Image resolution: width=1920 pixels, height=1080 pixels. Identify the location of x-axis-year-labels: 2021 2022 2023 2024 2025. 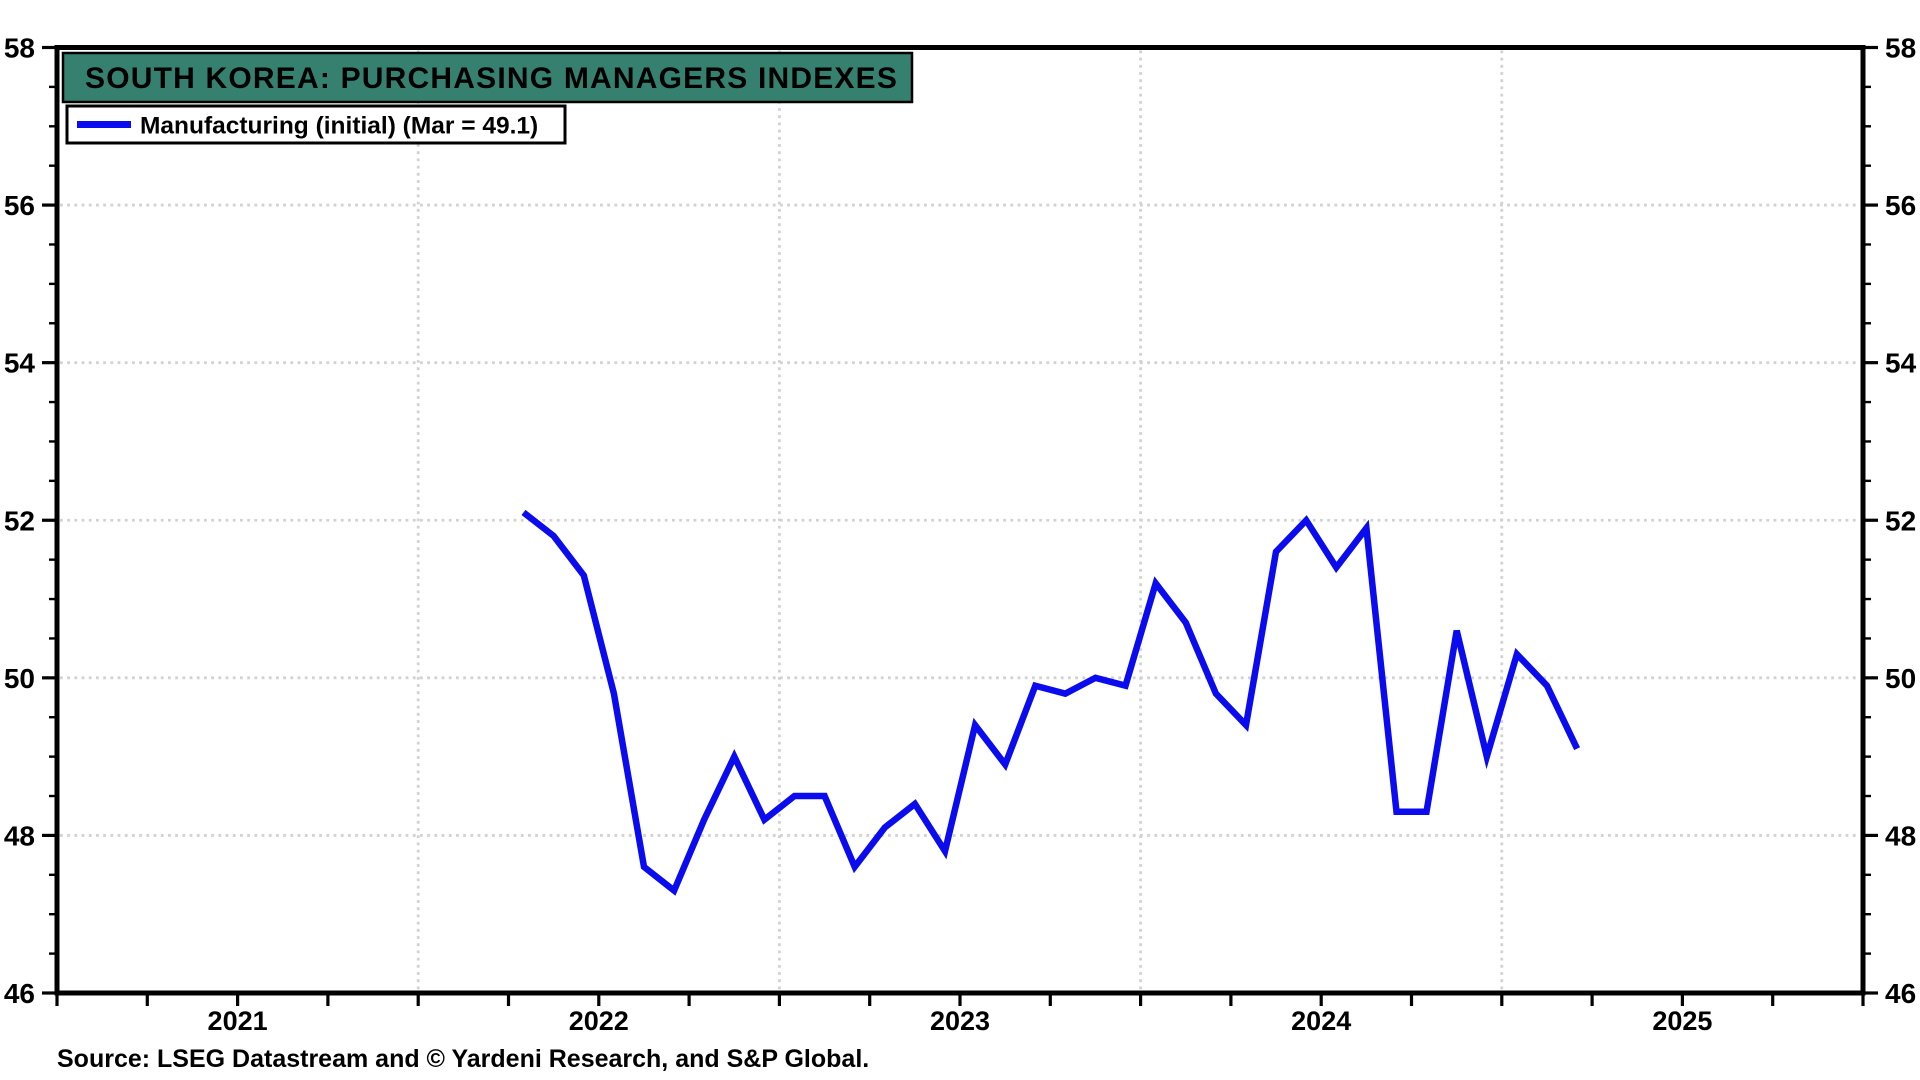
(960, 1021).